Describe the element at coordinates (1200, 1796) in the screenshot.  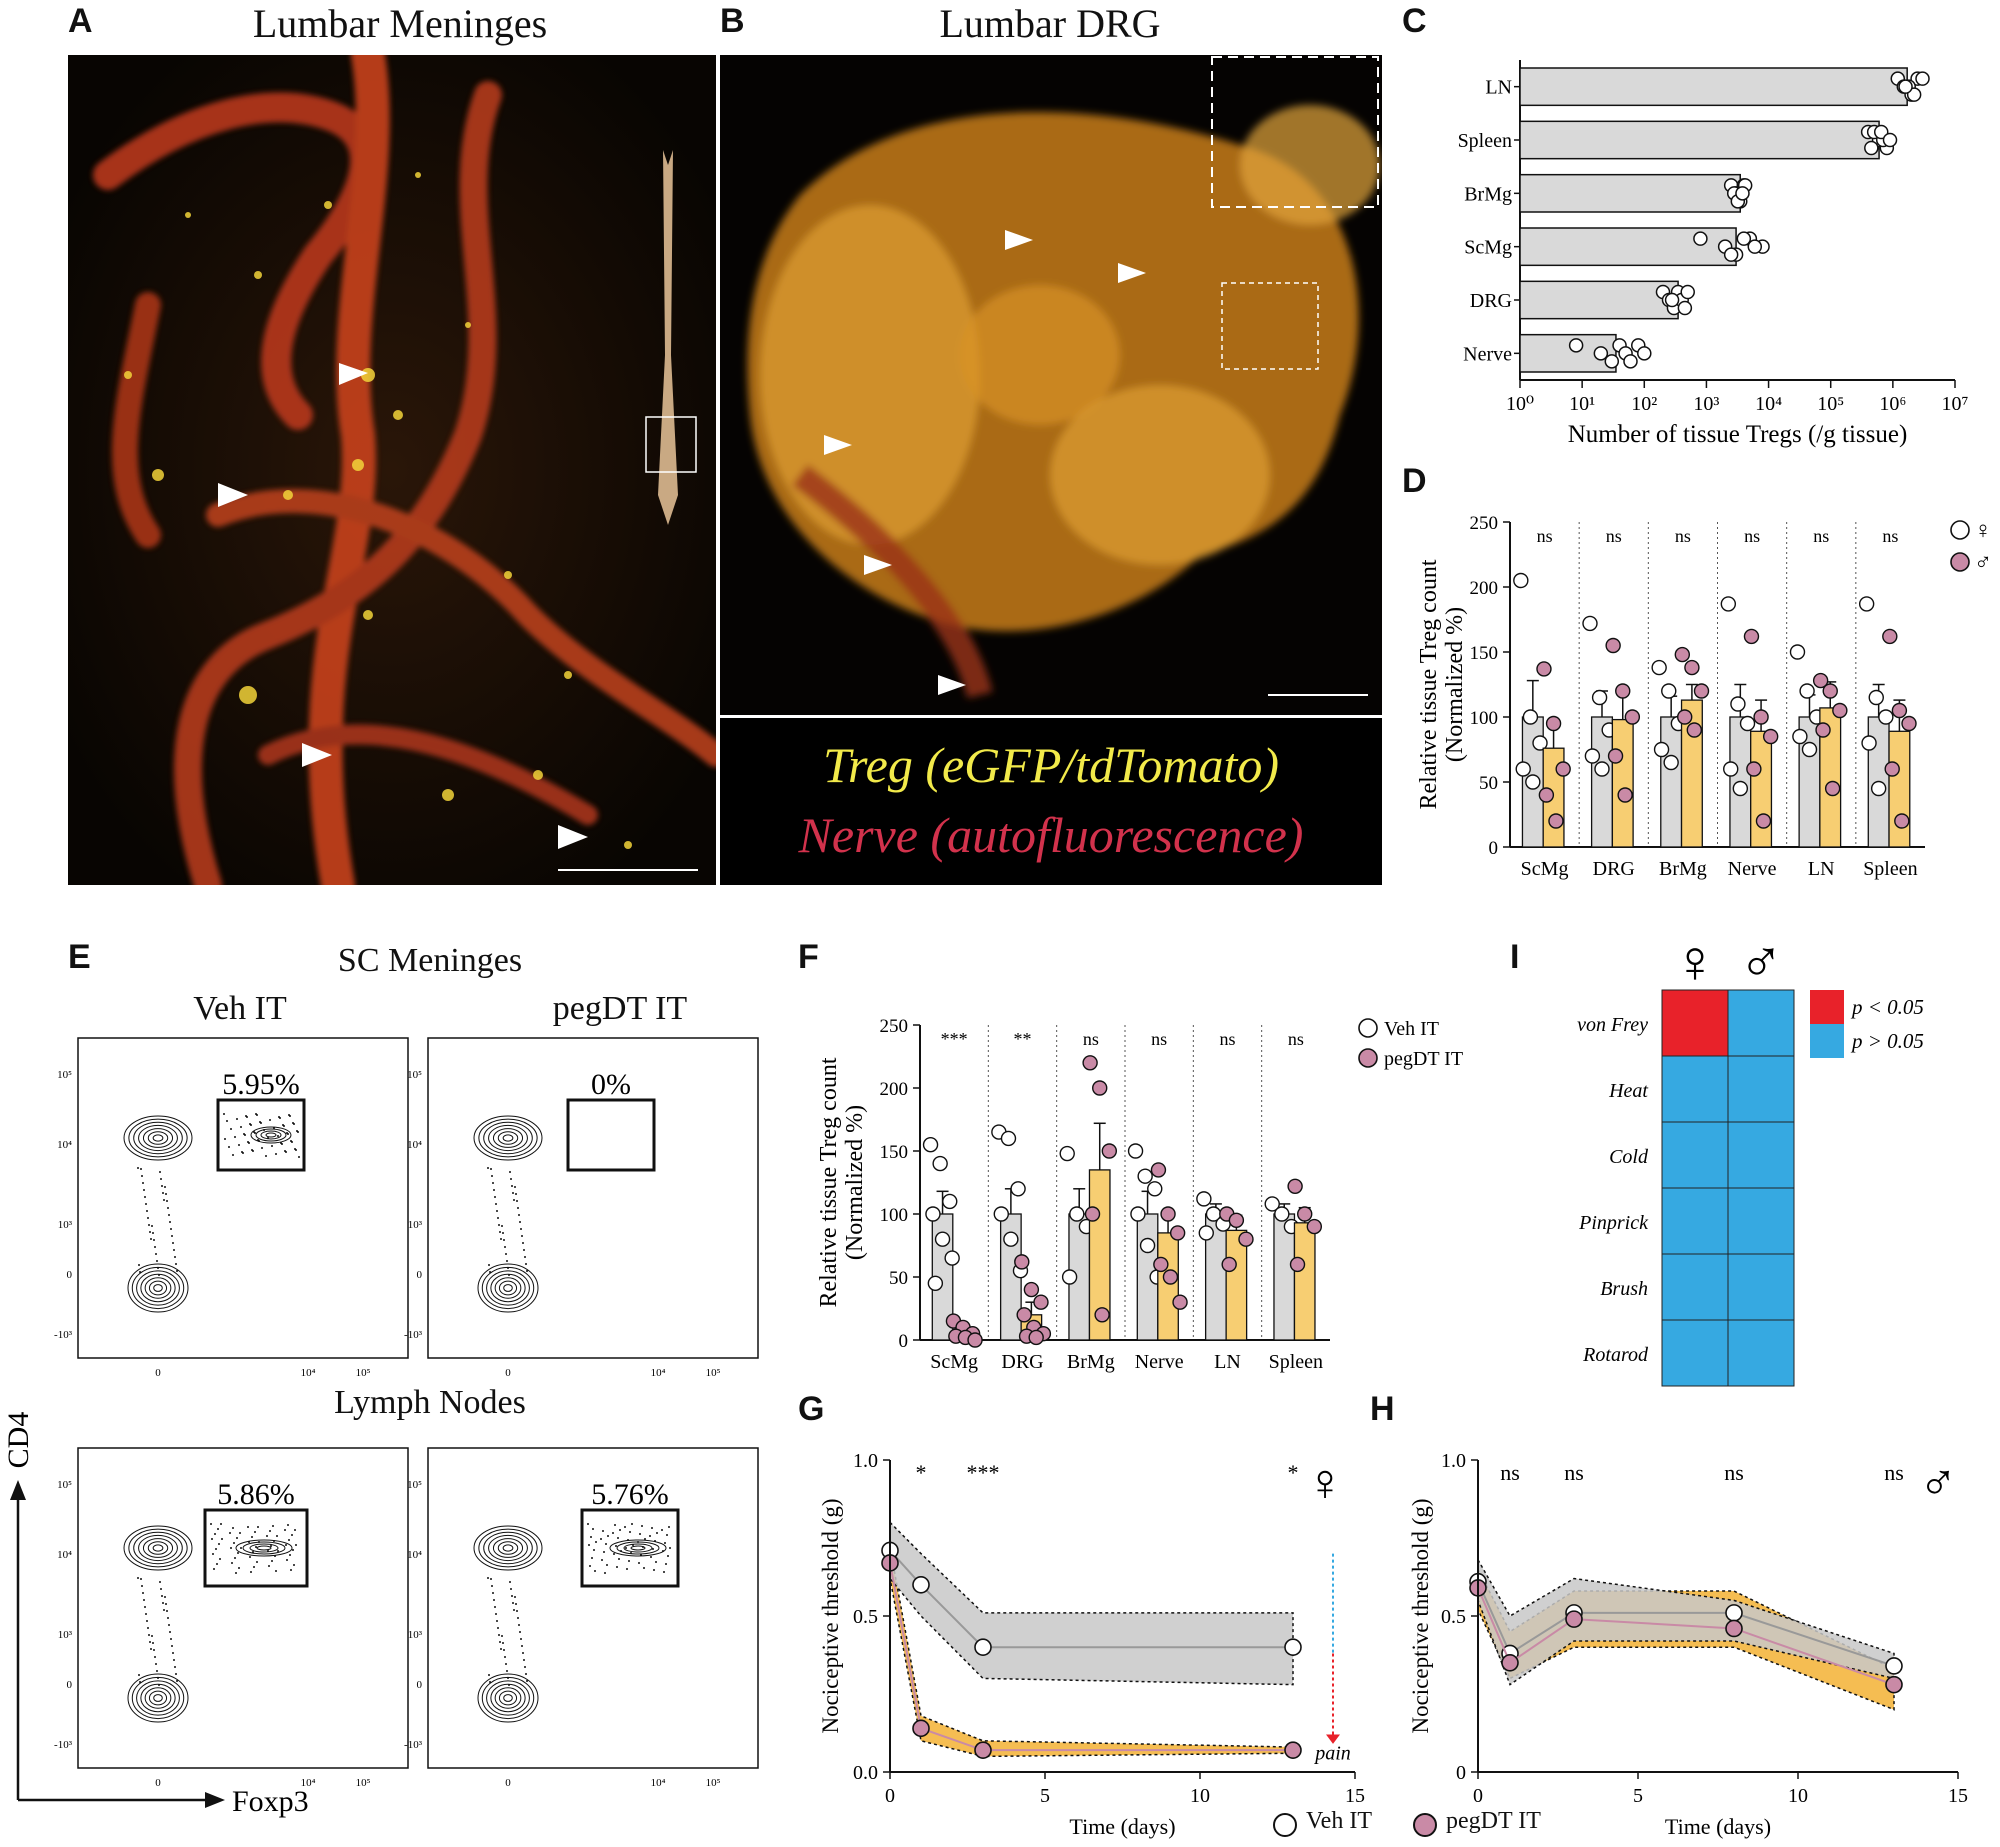
I see `x-tick-label: 10` at that location.